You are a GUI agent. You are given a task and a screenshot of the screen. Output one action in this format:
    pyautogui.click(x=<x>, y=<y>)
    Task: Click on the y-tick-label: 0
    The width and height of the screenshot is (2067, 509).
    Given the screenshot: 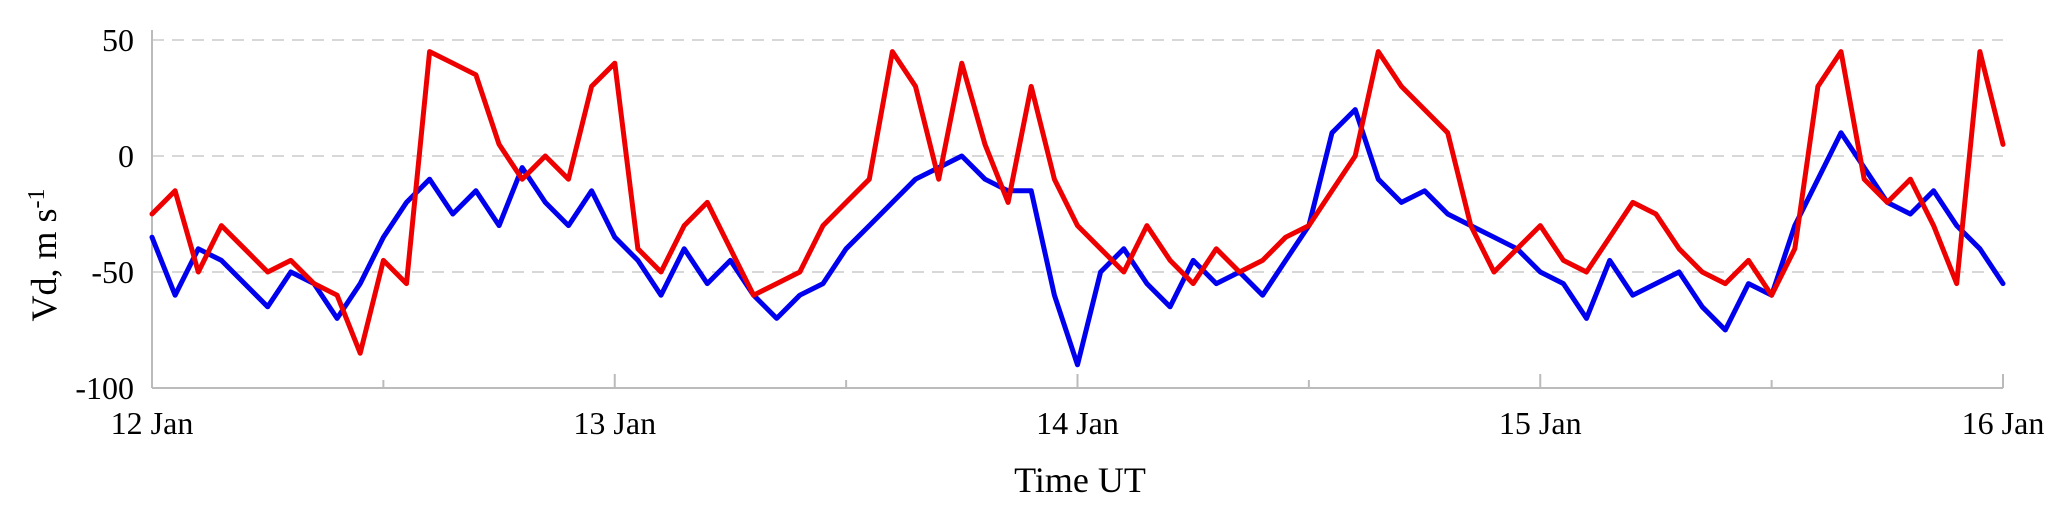 What is the action you would take?
    pyautogui.click(x=126, y=156)
    